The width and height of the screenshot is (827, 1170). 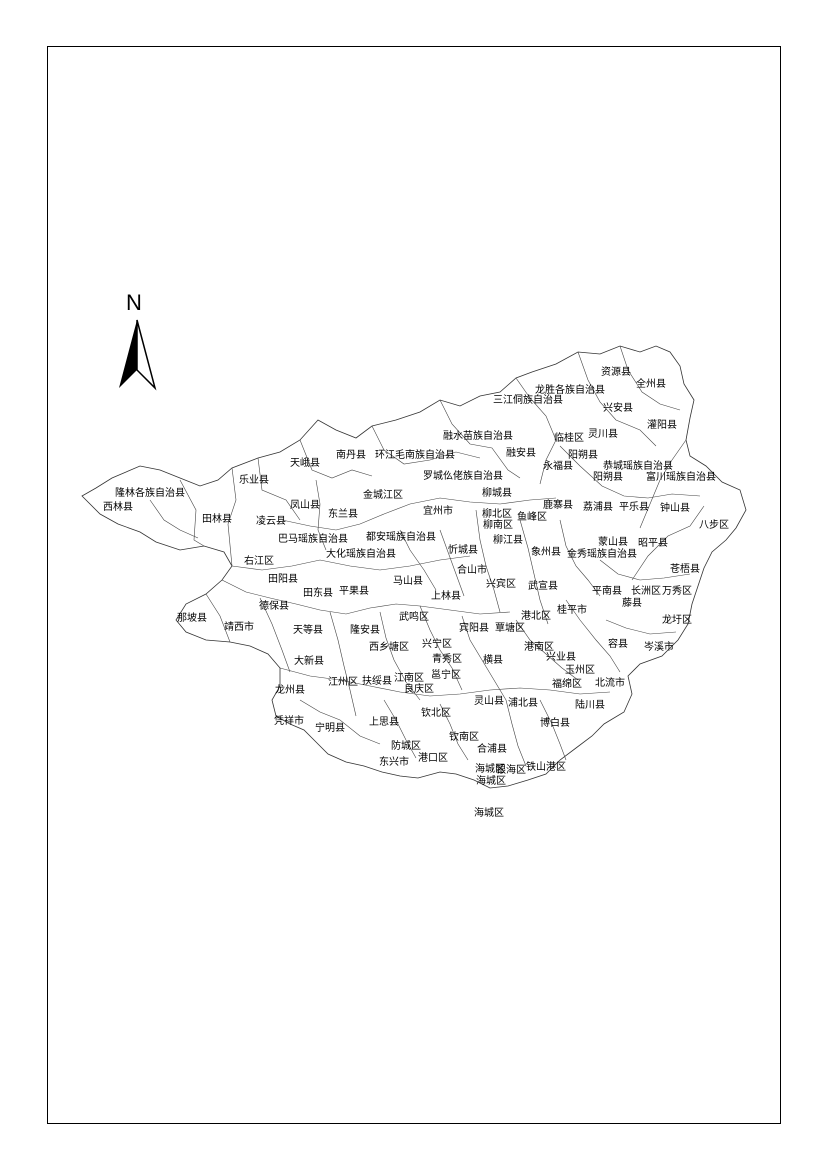 I want to click on county-label: 凭祥市, so click(x=289, y=721).